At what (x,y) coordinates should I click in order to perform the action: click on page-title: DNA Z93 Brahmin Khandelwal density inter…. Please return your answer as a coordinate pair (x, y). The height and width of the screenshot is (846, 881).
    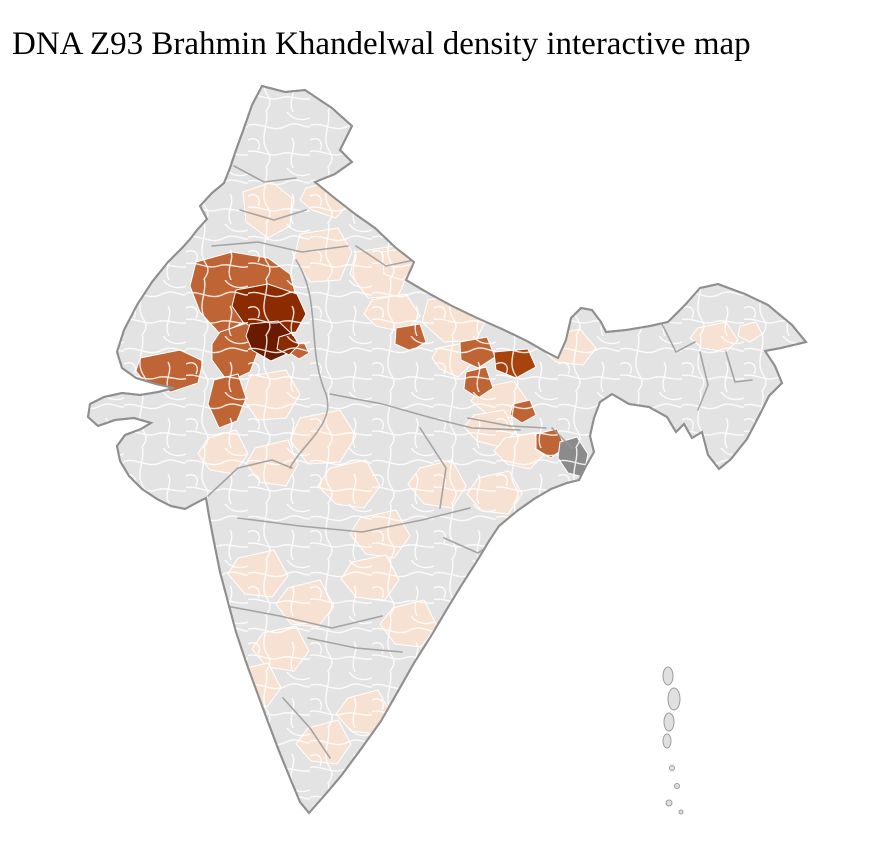
    Looking at the image, I should click on (381, 44).